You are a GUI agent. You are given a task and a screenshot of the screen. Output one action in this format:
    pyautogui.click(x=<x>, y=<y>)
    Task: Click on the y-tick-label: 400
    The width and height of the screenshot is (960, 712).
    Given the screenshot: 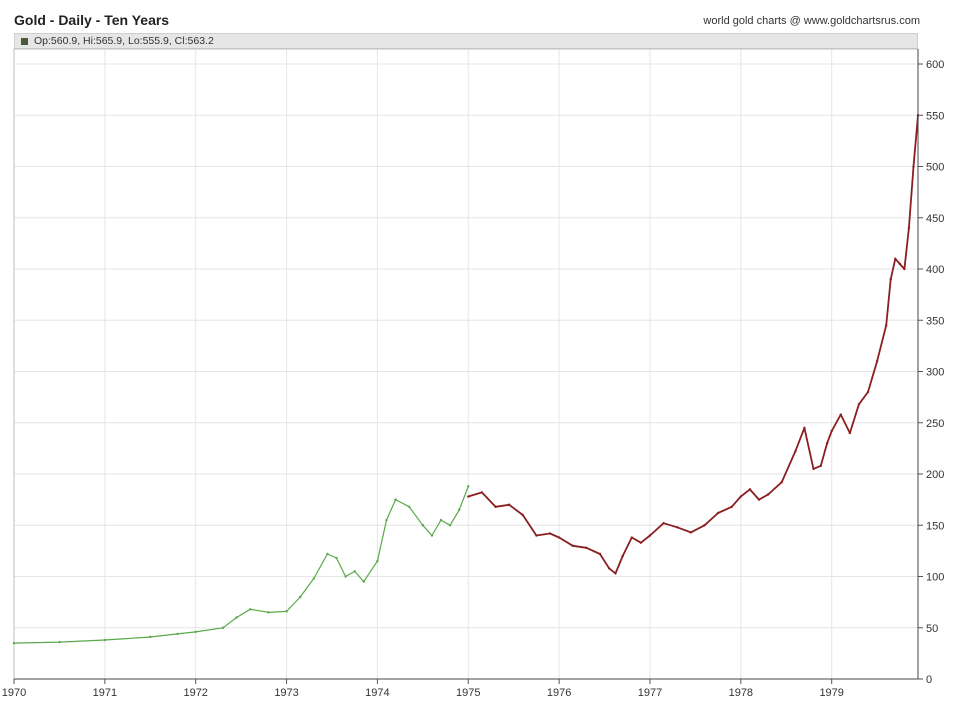 What is the action you would take?
    pyautogui.click(x=935, y=270)
    